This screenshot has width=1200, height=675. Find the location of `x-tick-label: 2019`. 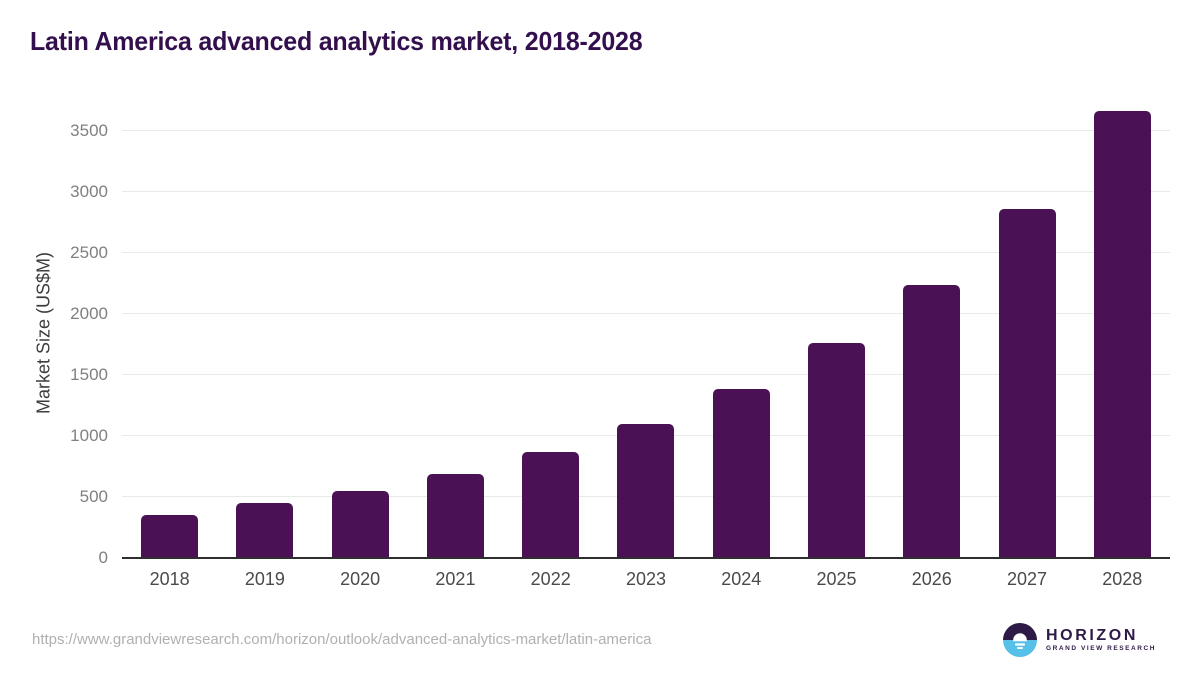

x-tick-label: 2019 is located at coordinates (264, 579).